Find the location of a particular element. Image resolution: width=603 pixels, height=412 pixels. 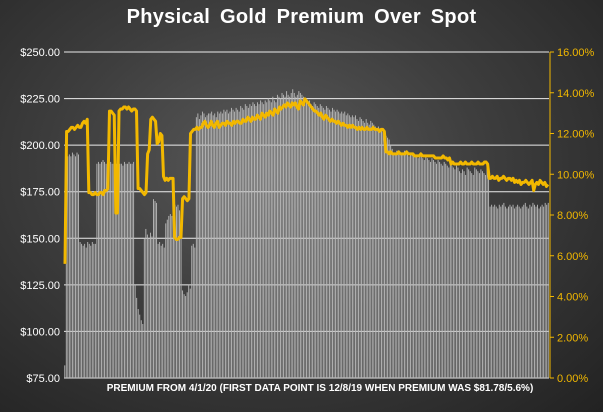

right-tick-label: 0.00% is located at coordinates (572, 379).